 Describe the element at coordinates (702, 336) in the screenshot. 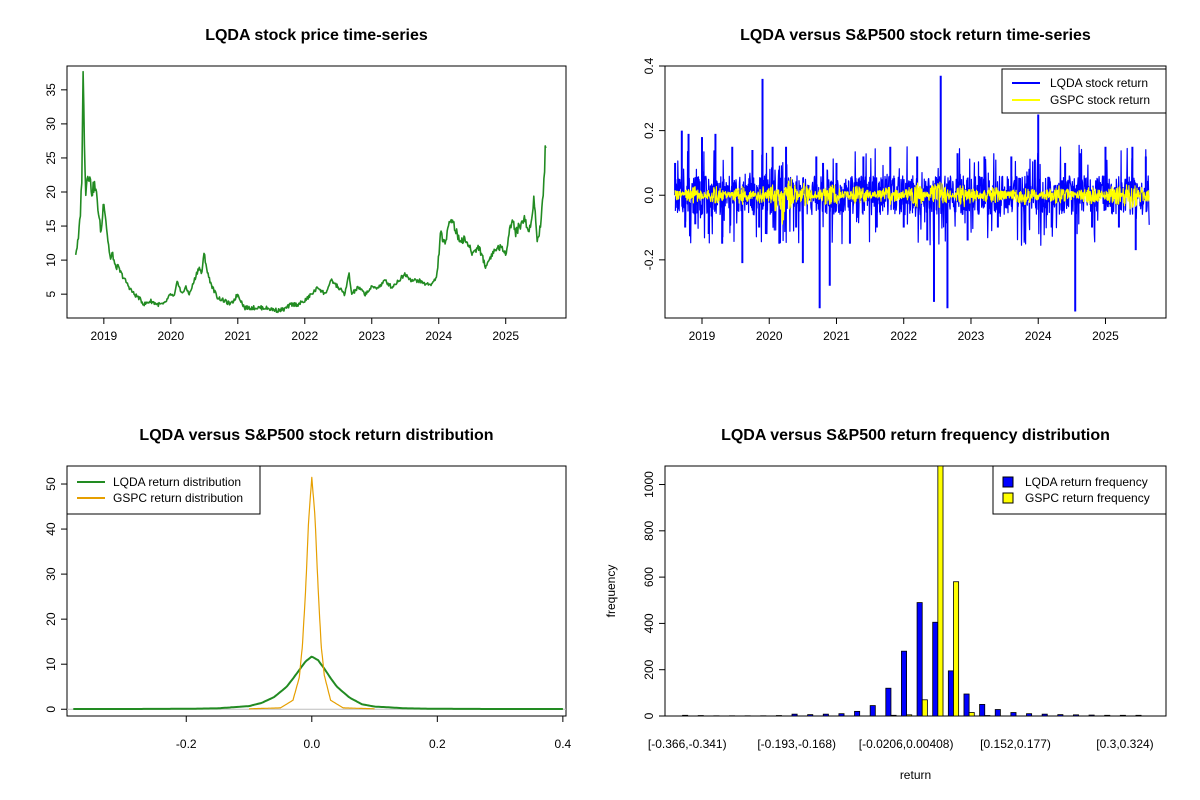

I see `panel-2-x-tick-label: 2019` at that location.